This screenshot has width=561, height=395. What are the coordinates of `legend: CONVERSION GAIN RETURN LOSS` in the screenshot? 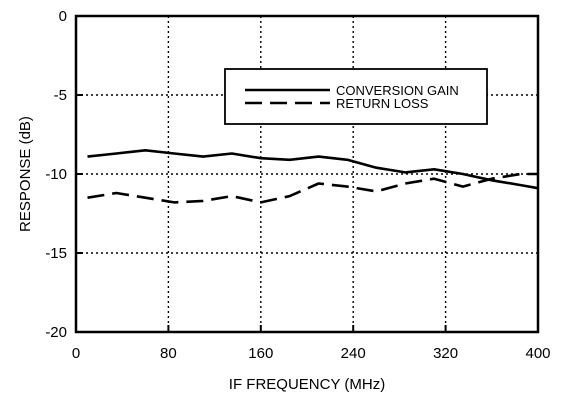 It's located at (356, 96).